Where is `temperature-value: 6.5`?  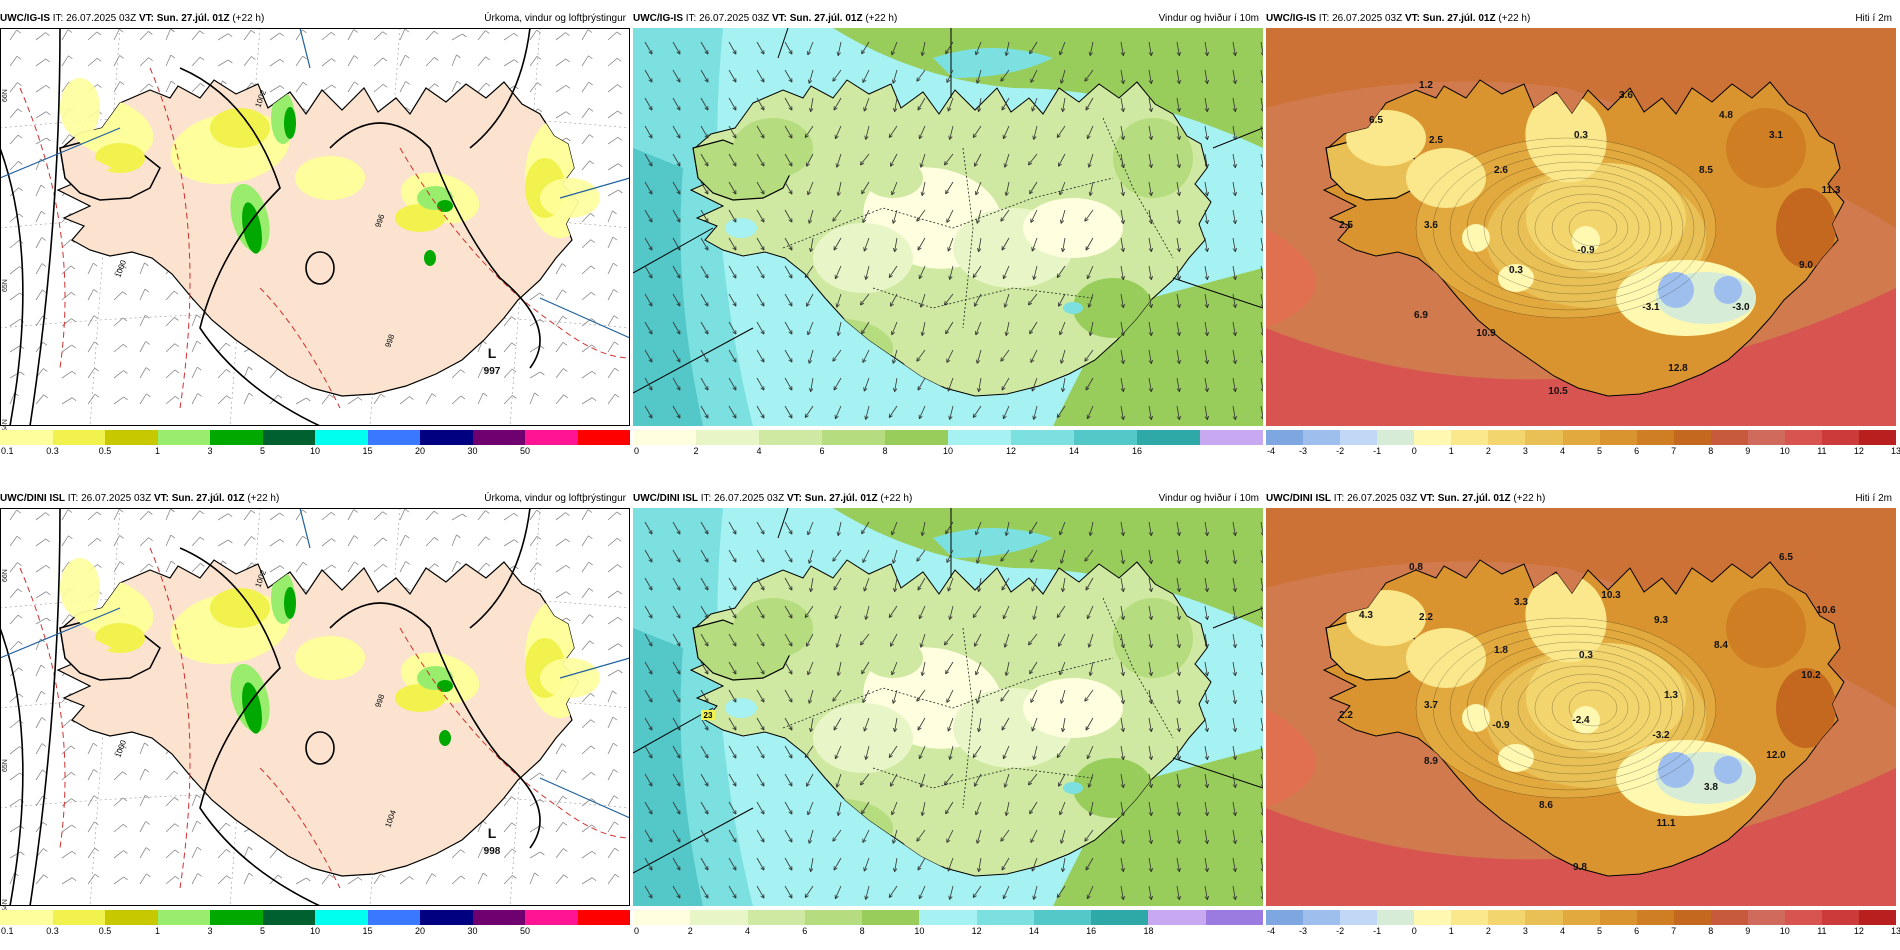 temperature-value: 6.5 is located at coordinates (1376, 120).